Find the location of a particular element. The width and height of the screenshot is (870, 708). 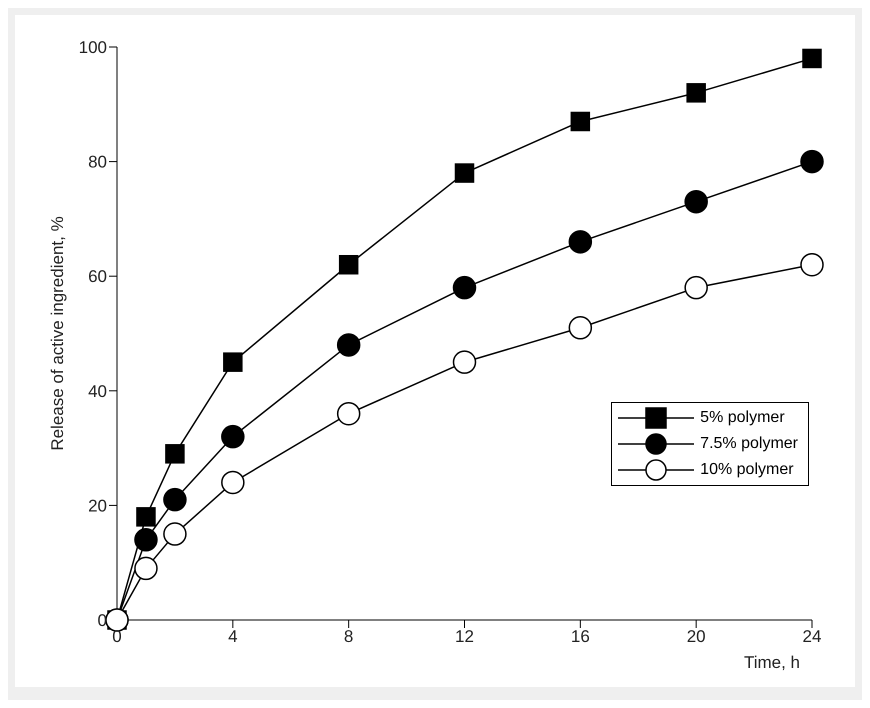

x-tick-label: 4 is located at coordinates (233, 636).